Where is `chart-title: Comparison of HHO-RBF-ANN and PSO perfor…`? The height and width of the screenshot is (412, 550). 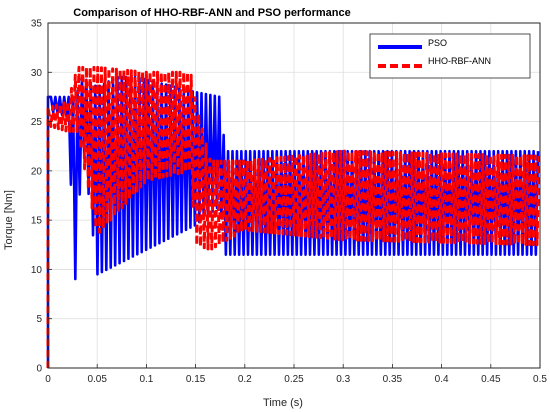 chart-title: Comparison of HHO-RBF-ANN and PSO perfor… is located at coordinates (211, 13).